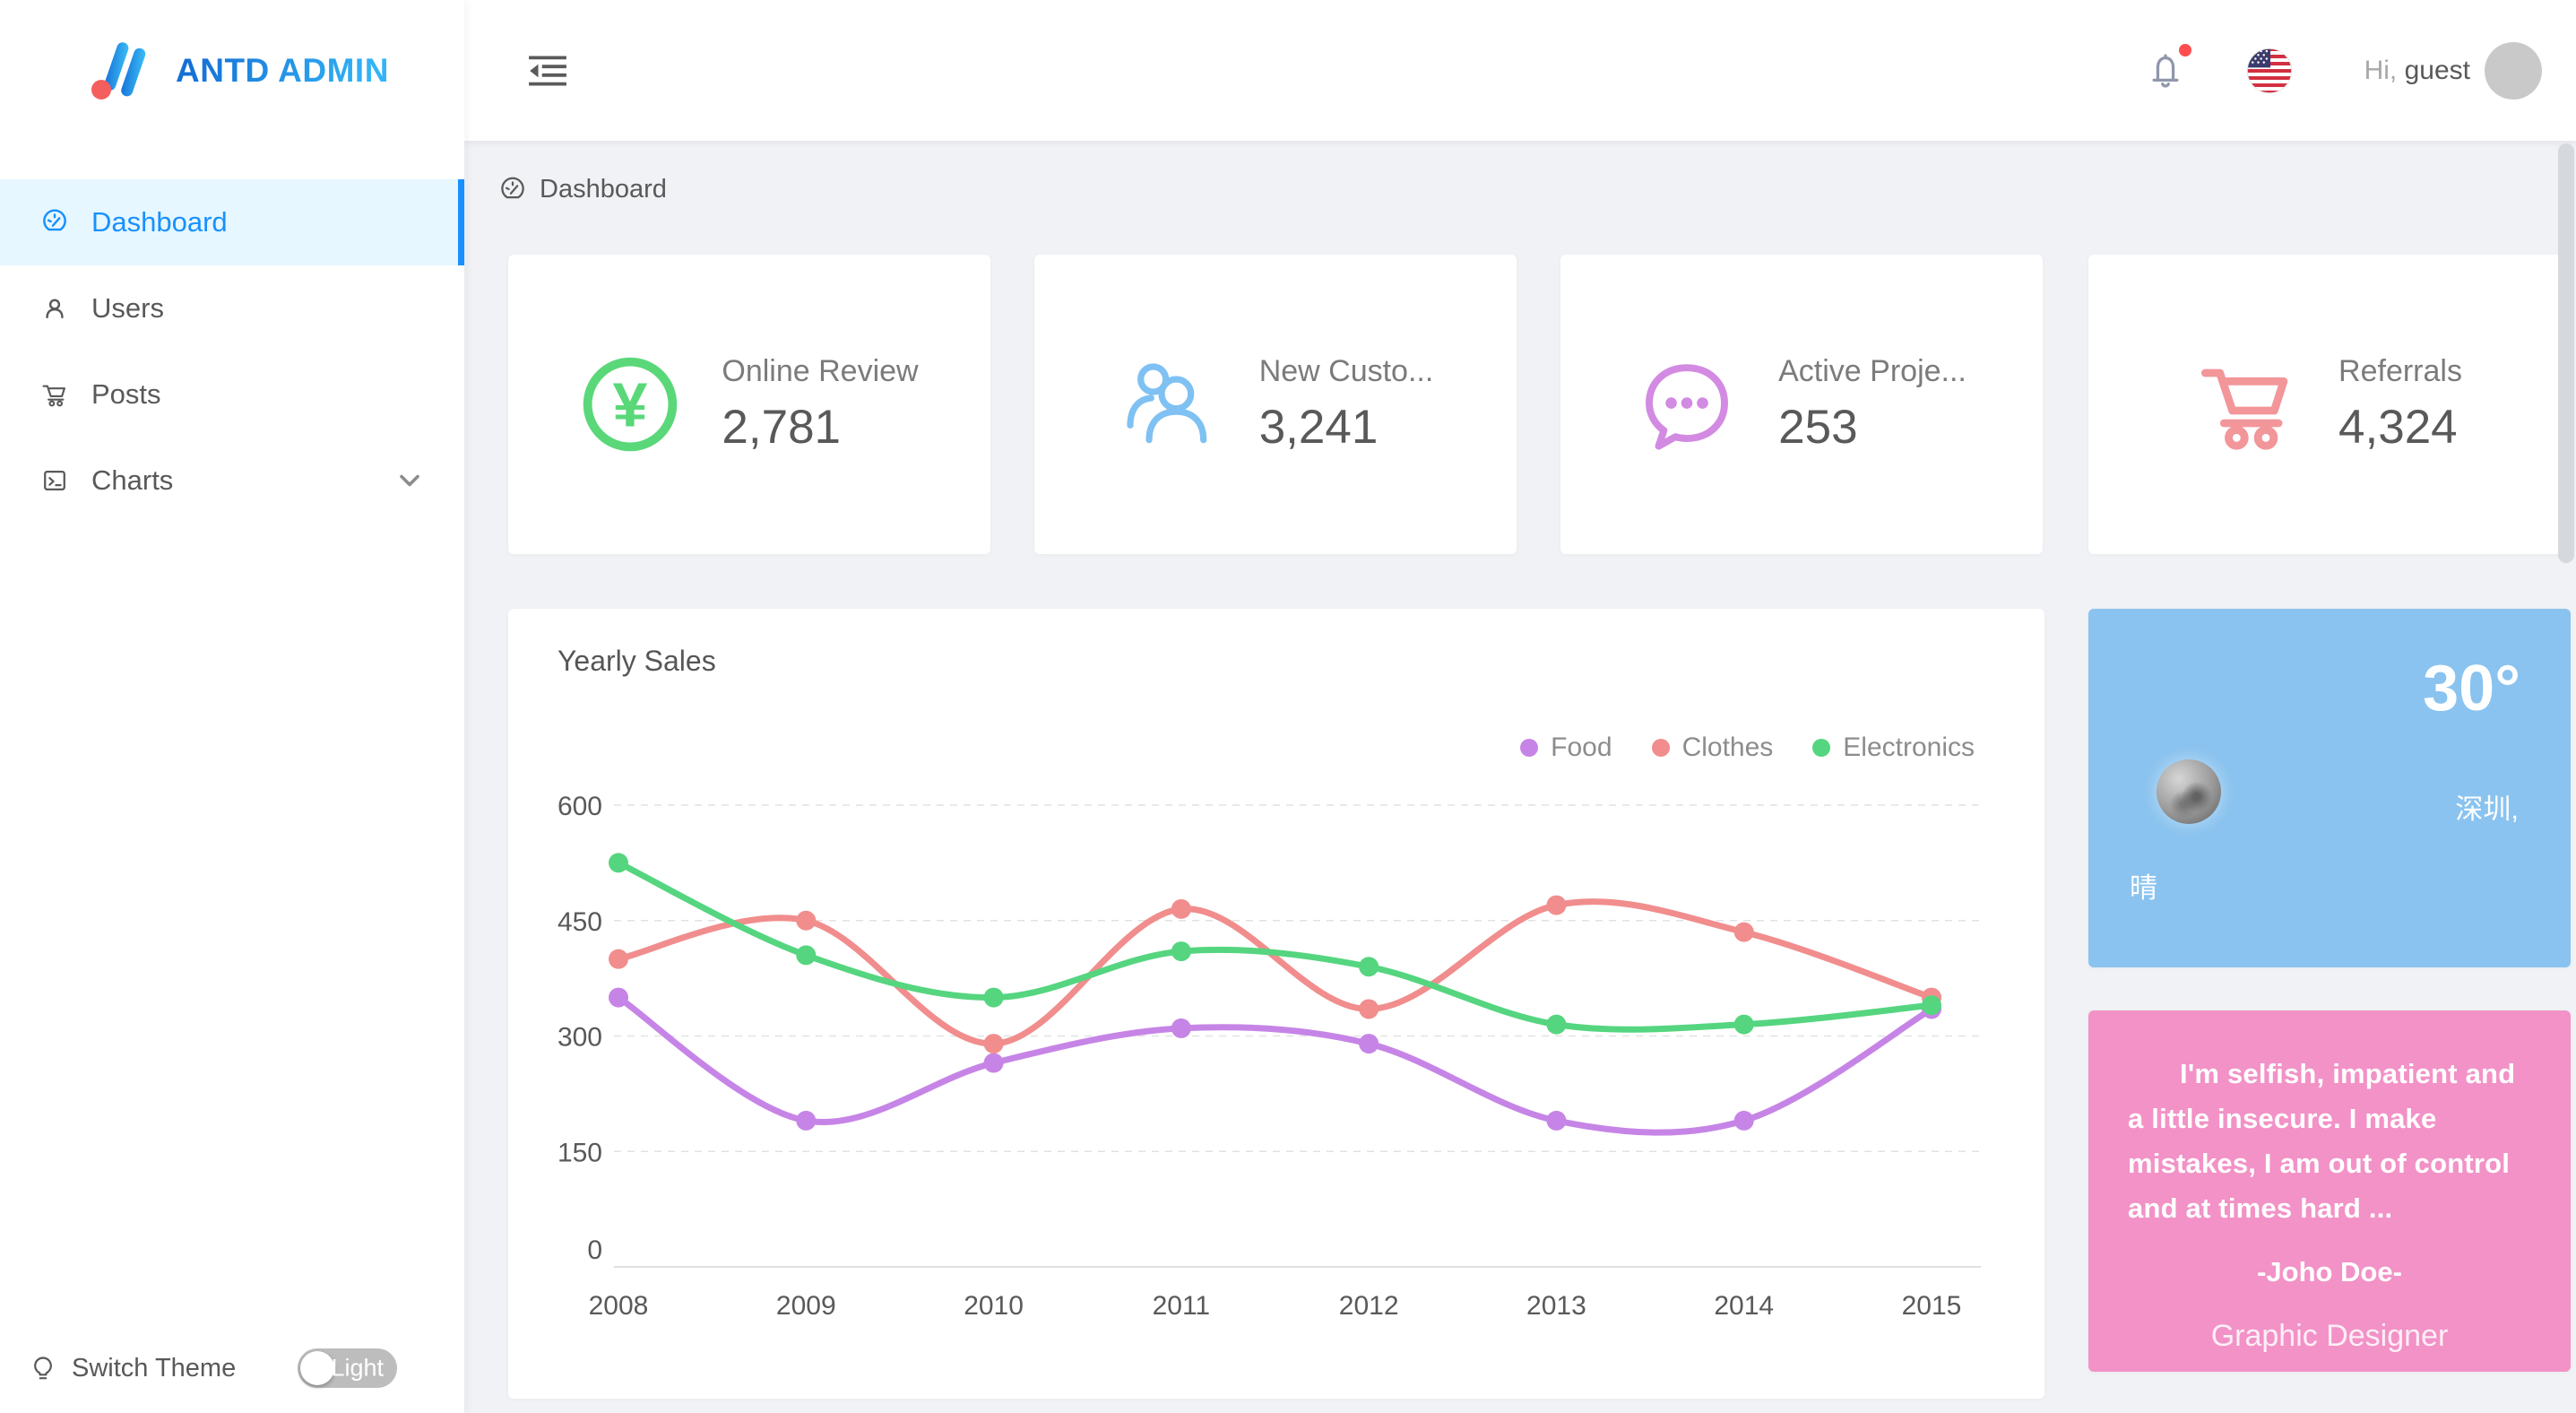  Describe the element at coordinates (127, 308) in the screenshot. I see `sidebar-item-label: Users` at that location.